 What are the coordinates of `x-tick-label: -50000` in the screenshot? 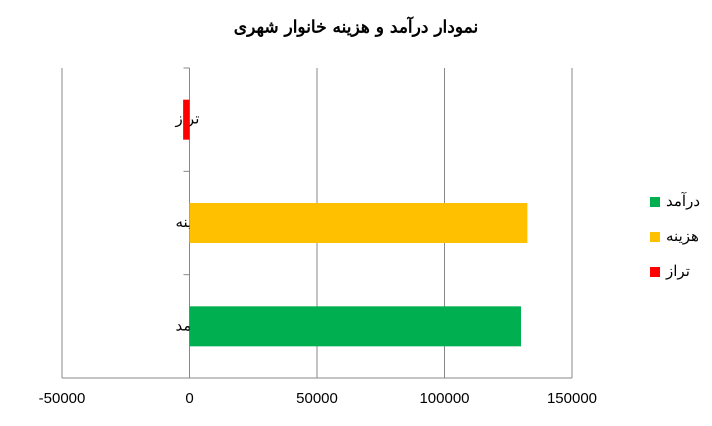 It's located at (62, 398).